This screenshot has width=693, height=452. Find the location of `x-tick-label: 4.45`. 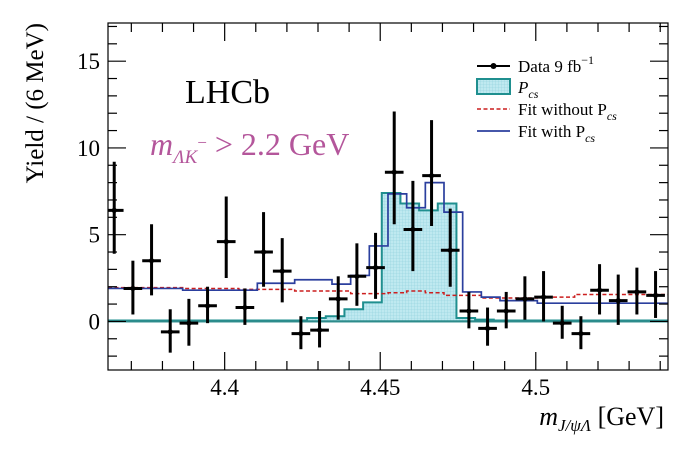

x-tick-label: 4.45 is located at coordinates (380, 387).